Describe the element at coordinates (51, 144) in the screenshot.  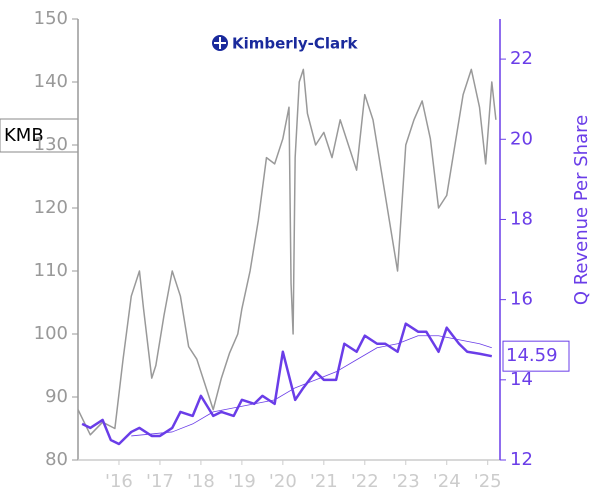
I see `y-tick-label: 130` at that location.